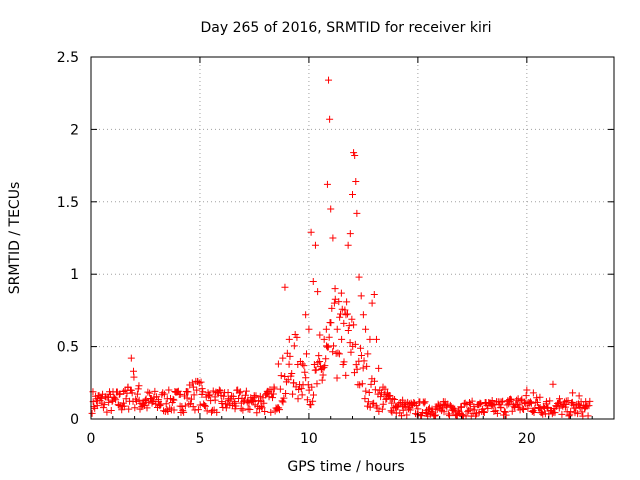  Describe the element at coordinates (68, 203) in the screenshot. I see `y-tick-label: 1.5` at that location.